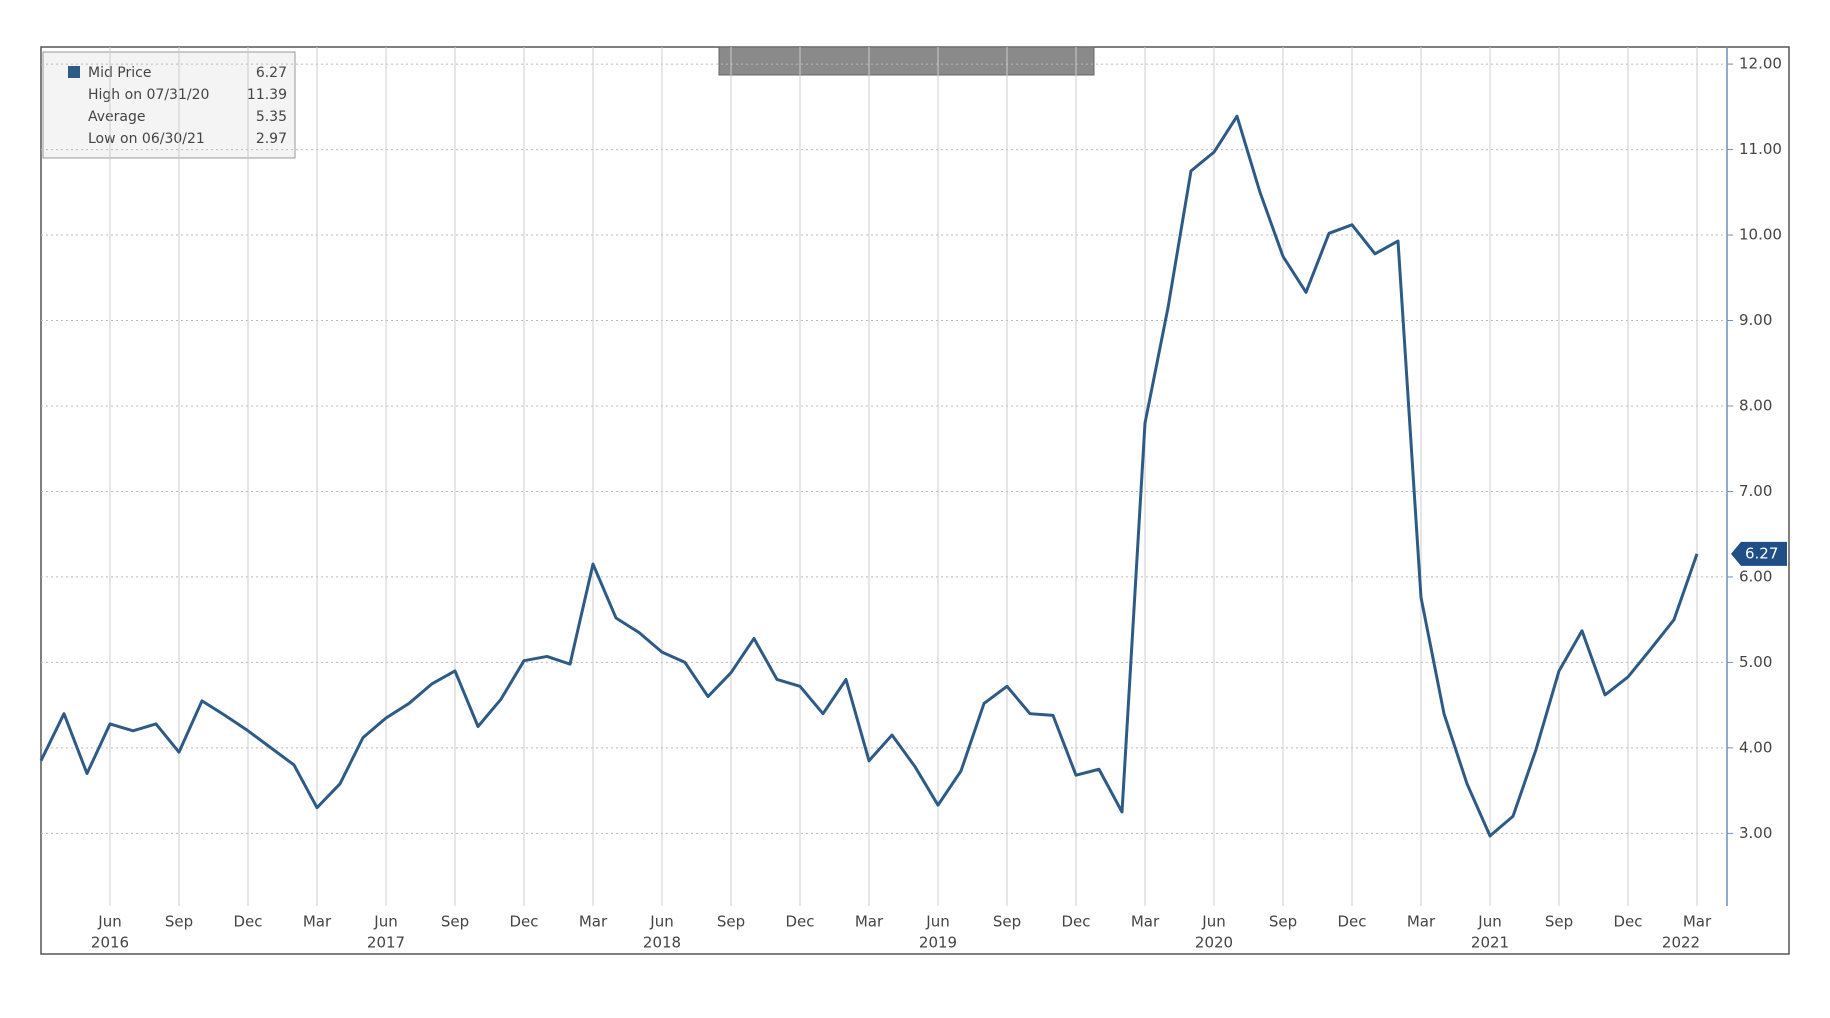 This screenshot has height=1018, width=1830. Describe the element at coordinates (1755, 320) in the screenshot. I see `y-tick-label: 9.00` at that location.